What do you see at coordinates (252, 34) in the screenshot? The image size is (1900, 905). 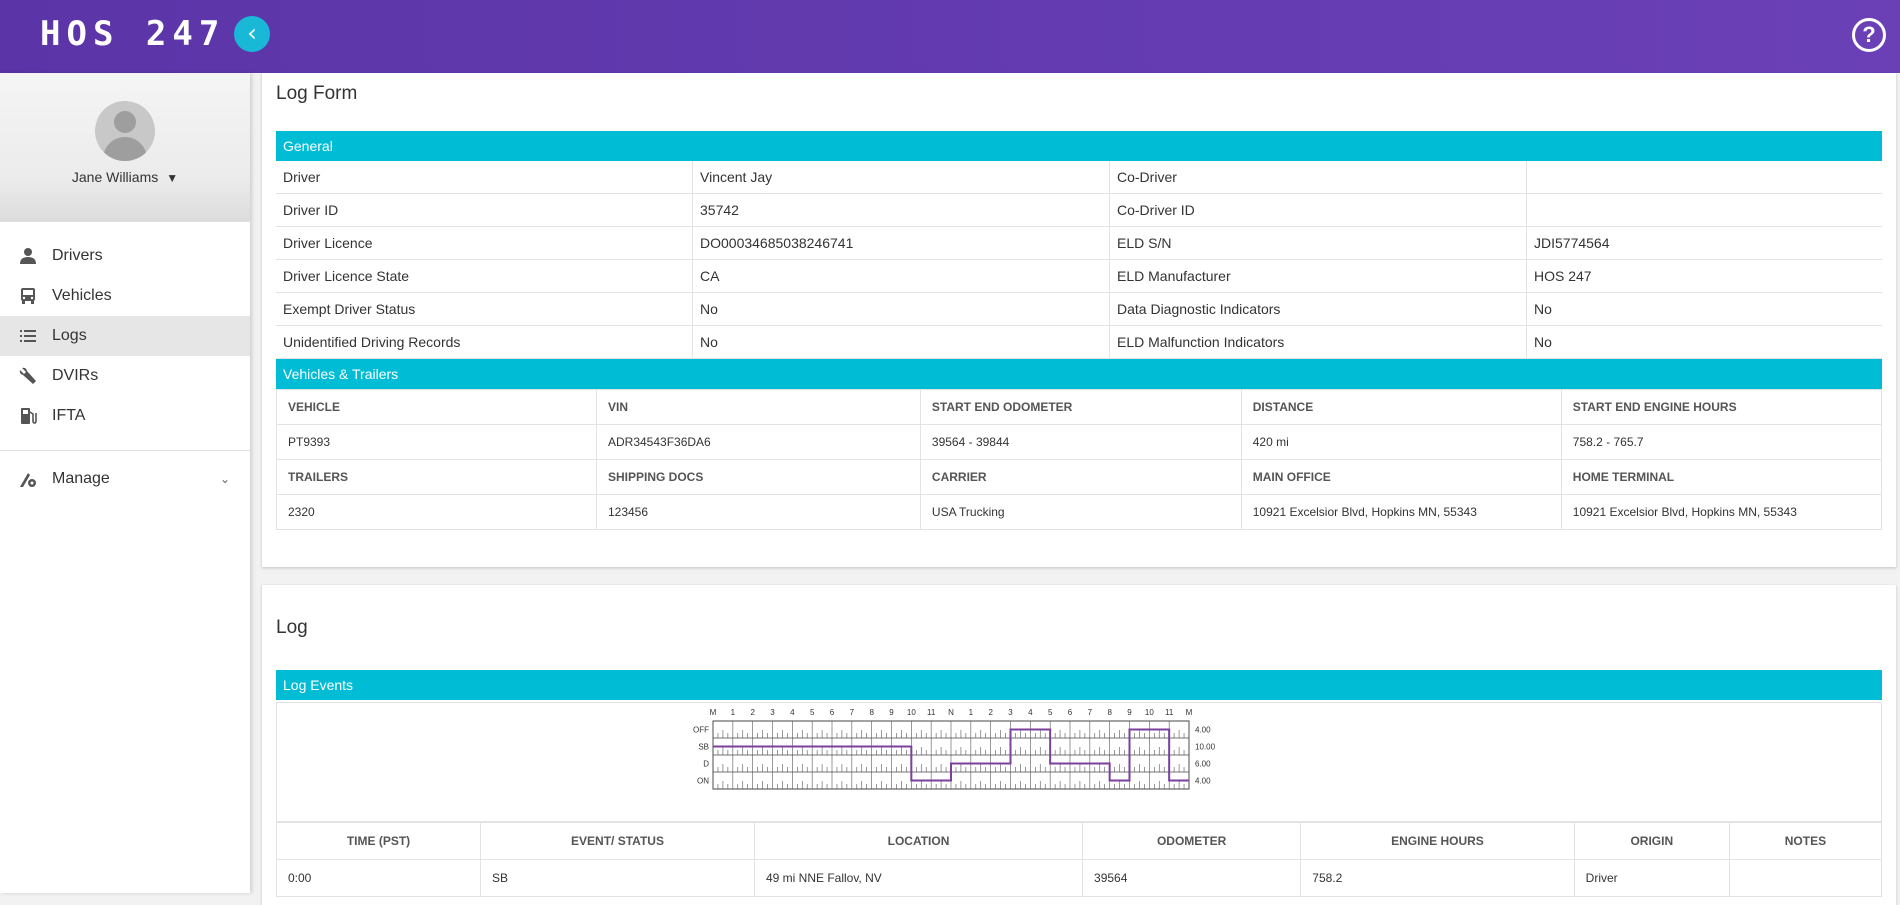 I see `collapse-sidebar-button: ‹` at bounding box center [252, 34].